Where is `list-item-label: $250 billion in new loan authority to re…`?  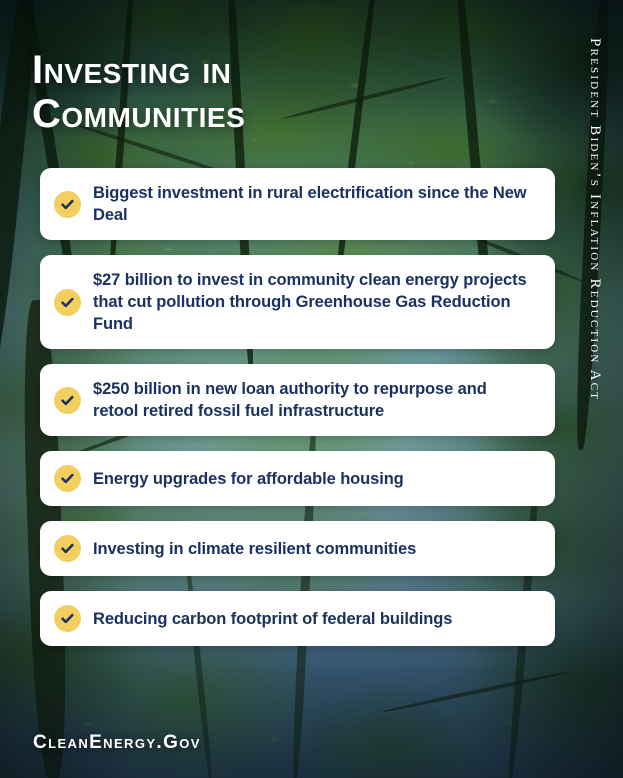
list-item-label: $250 billion in new loan authority to re… is located at coordinates (290, 400).